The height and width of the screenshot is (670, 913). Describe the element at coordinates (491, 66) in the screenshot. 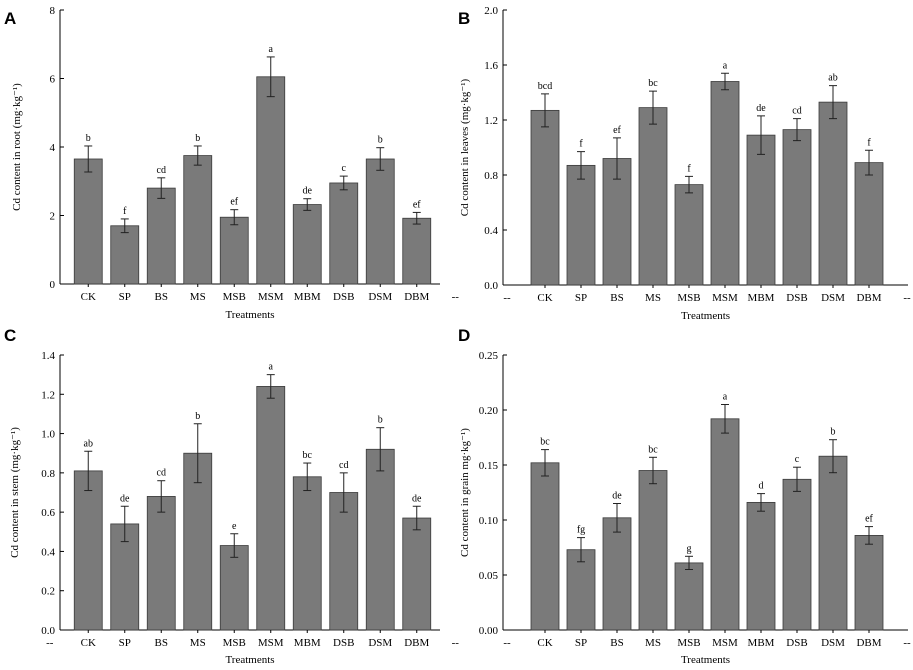

I see `y-tick-label: 1.6` at that location.